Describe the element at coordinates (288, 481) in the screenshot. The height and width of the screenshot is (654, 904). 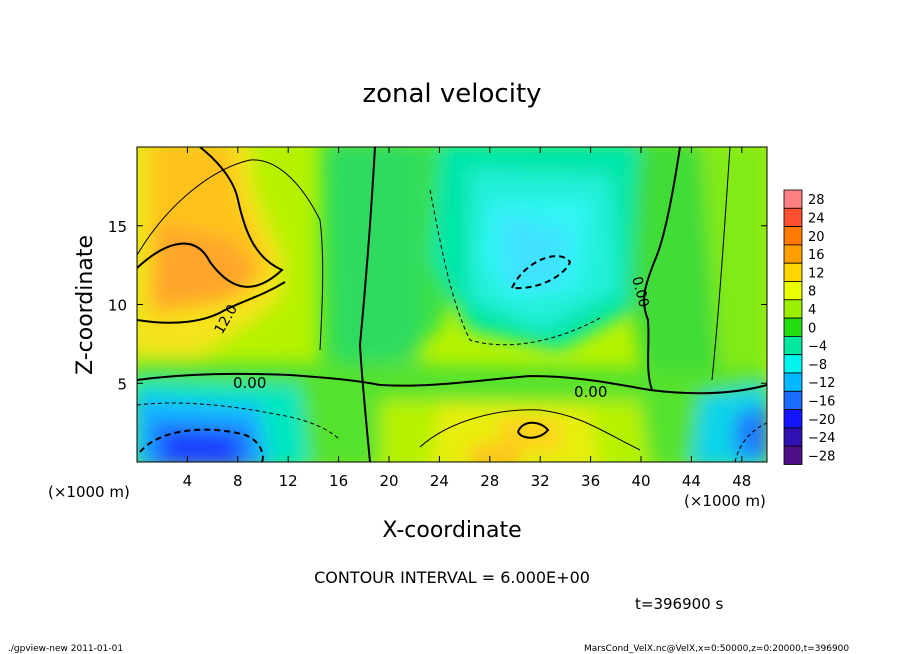
I see `x-tick-label: 12` at that location.